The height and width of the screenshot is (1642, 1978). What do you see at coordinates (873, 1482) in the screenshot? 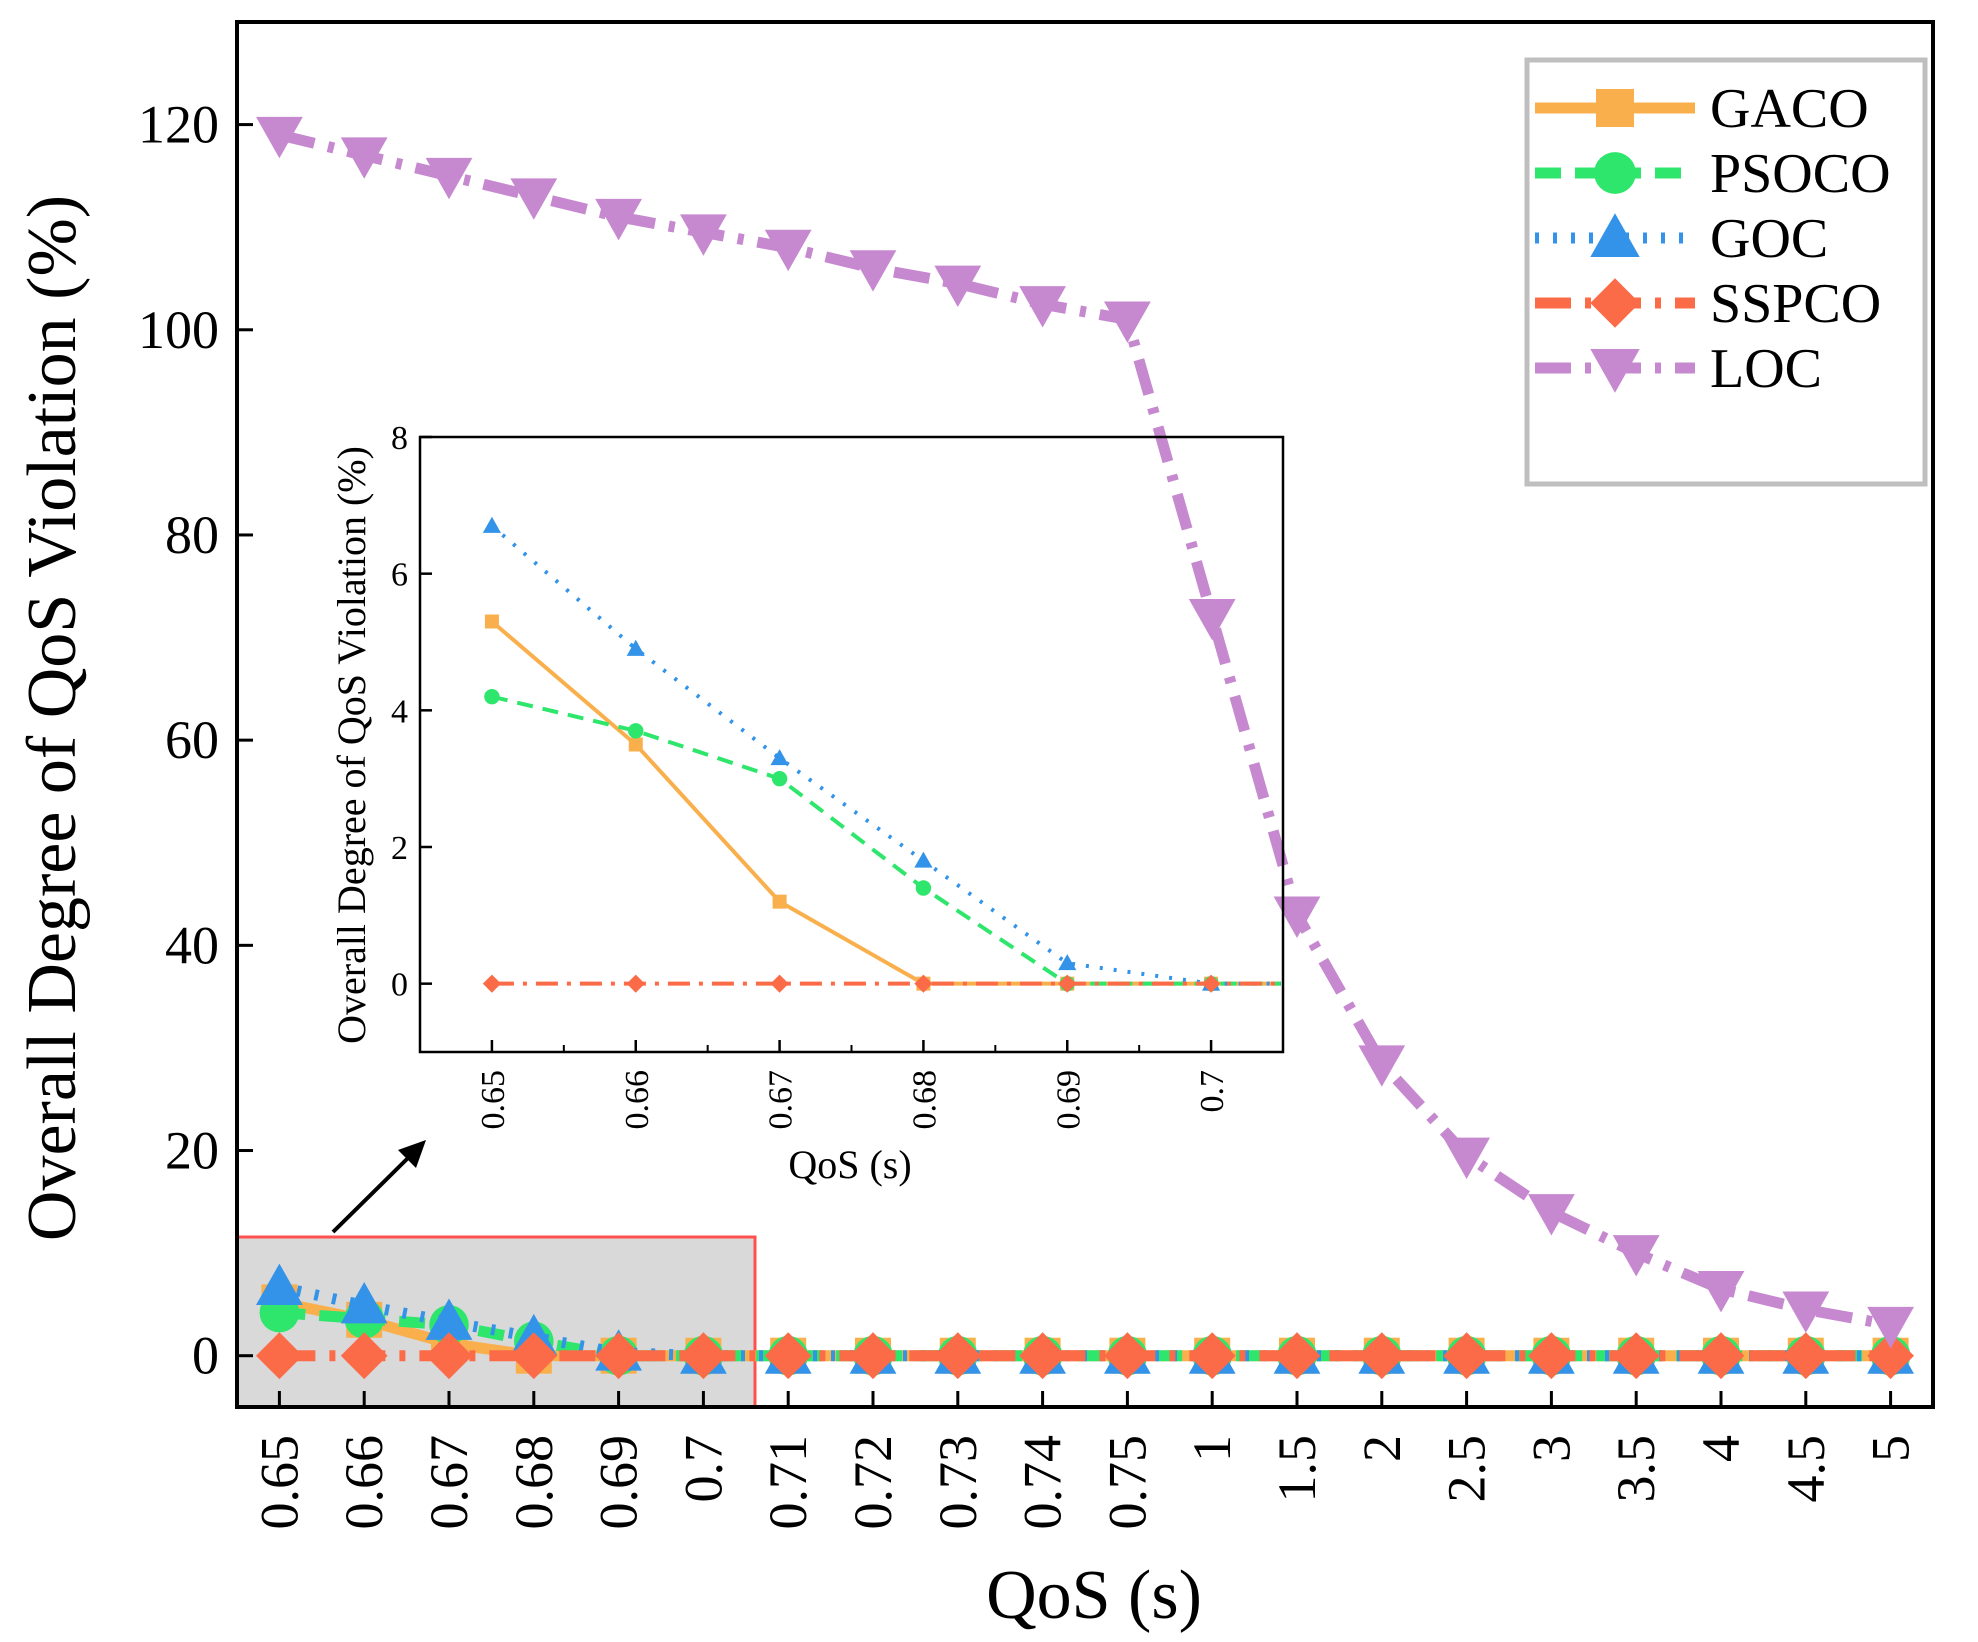
I see `main-x-tick-label: 0.72` at bounding box center [873, 1482].